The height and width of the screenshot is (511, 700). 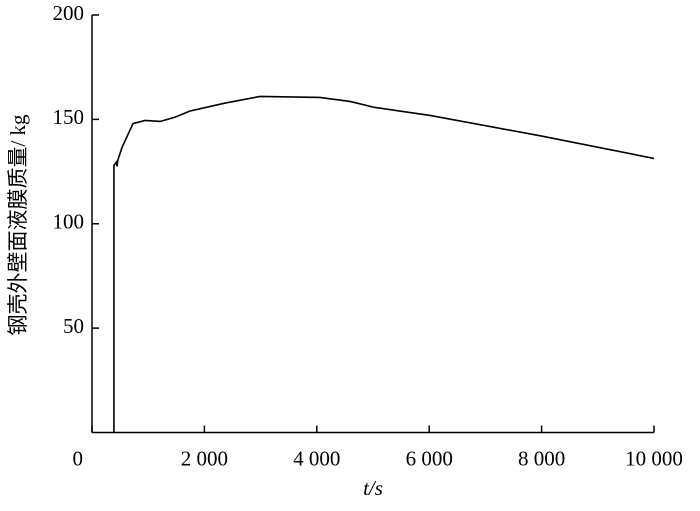 I want to click on x-tick-label: 2 000, so click(x=204, y=458).